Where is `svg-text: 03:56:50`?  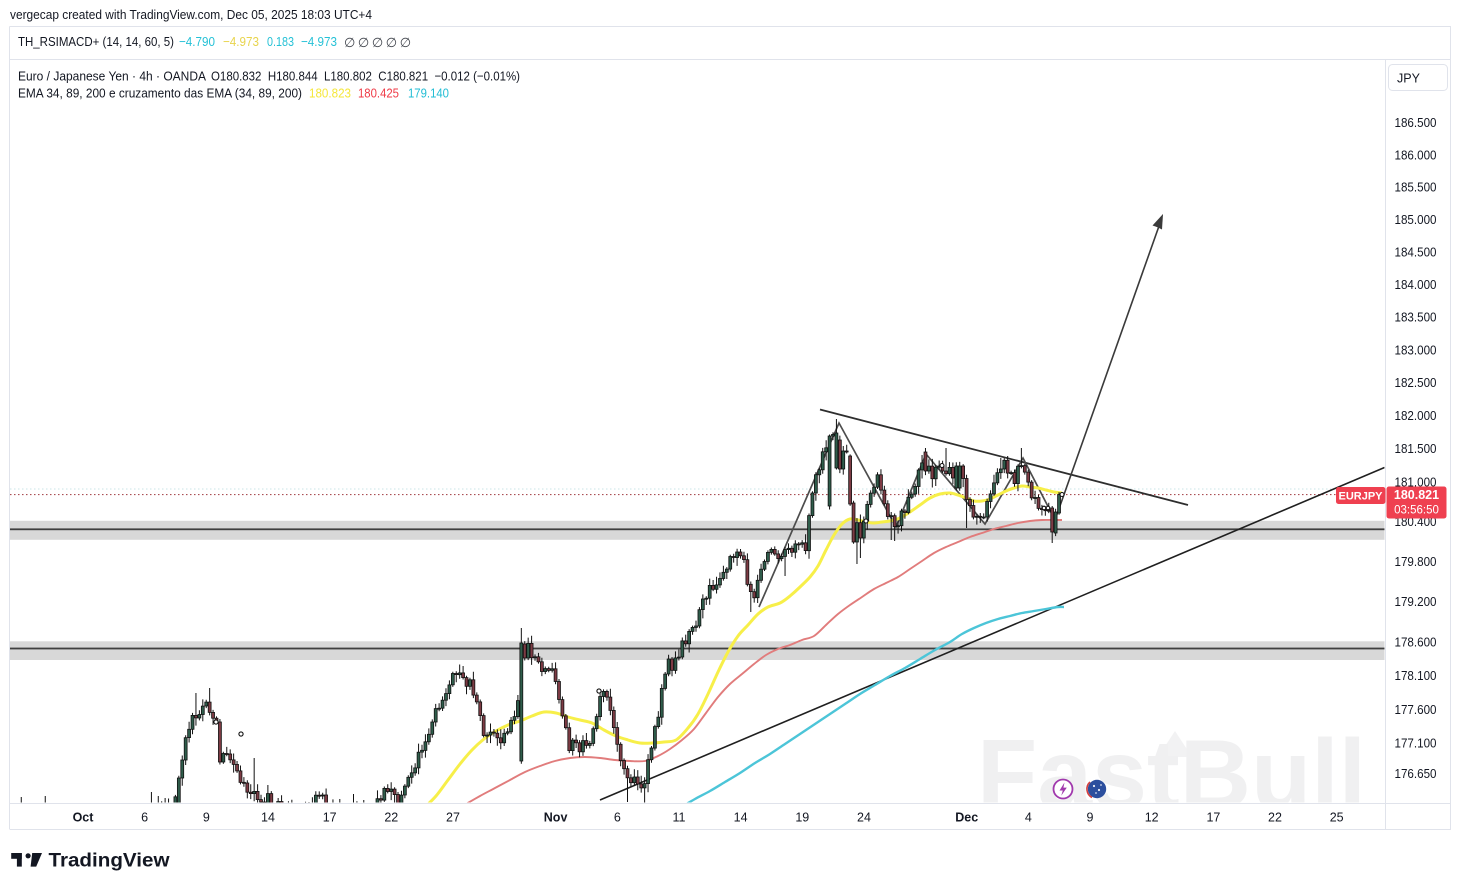 svg-text: 03:56:50 is located at coordinates (1416, 511).